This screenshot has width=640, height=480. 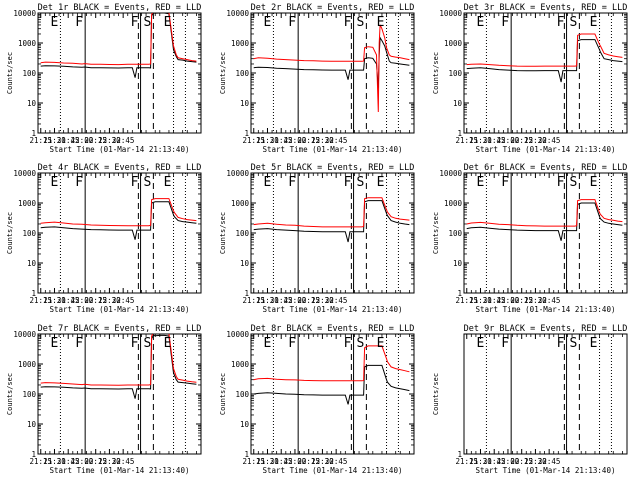 What do you see at coordinates (546, 329) in the screenshot?
I see `chart-title: Det 9r BLACK = Events, RED = LLD` at bounding box center [546, 329].